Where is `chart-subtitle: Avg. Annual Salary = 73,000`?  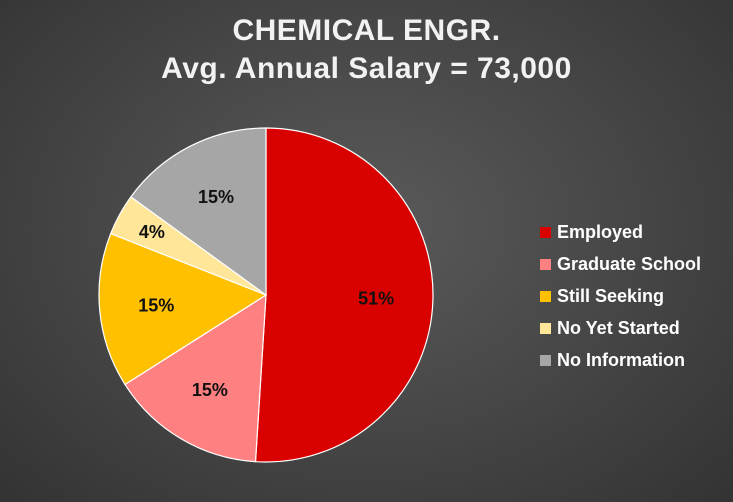
chart-subtitle: Avg. Annual Salary = 73,000 is located at coordinates (366, 68).